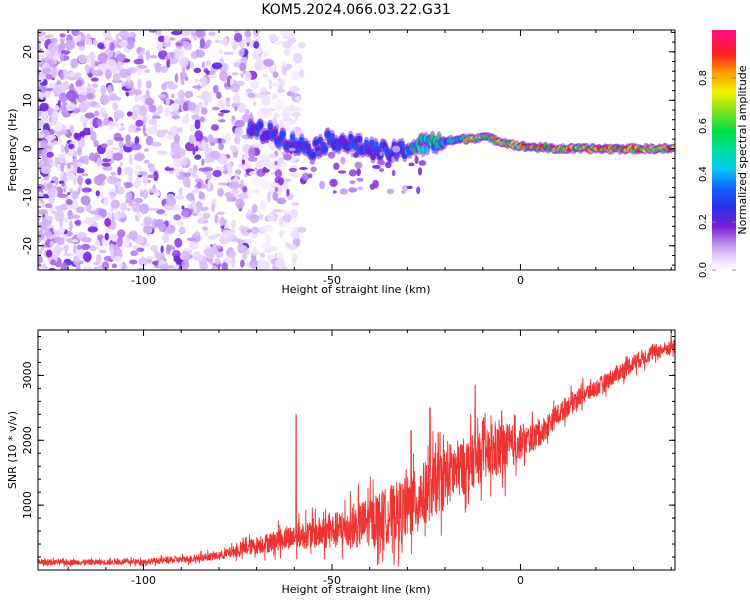 This screenshot has height=600, width=750. What do you see at coordinates (717, 174) in the screenshot?
I see `colorbar-ticks: 0.0 0.2 0.4 0.6 0.8` at bounding box center [717, 174].